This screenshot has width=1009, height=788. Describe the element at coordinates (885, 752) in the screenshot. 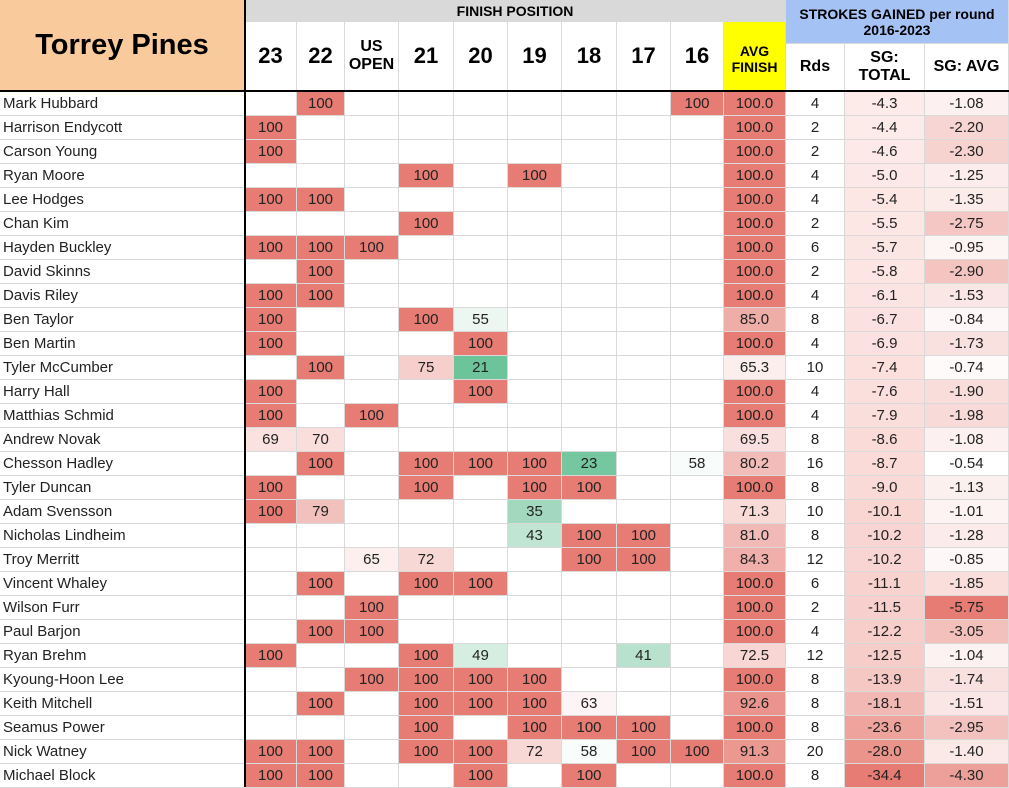

I see `sg-total: -28.0` at that location.